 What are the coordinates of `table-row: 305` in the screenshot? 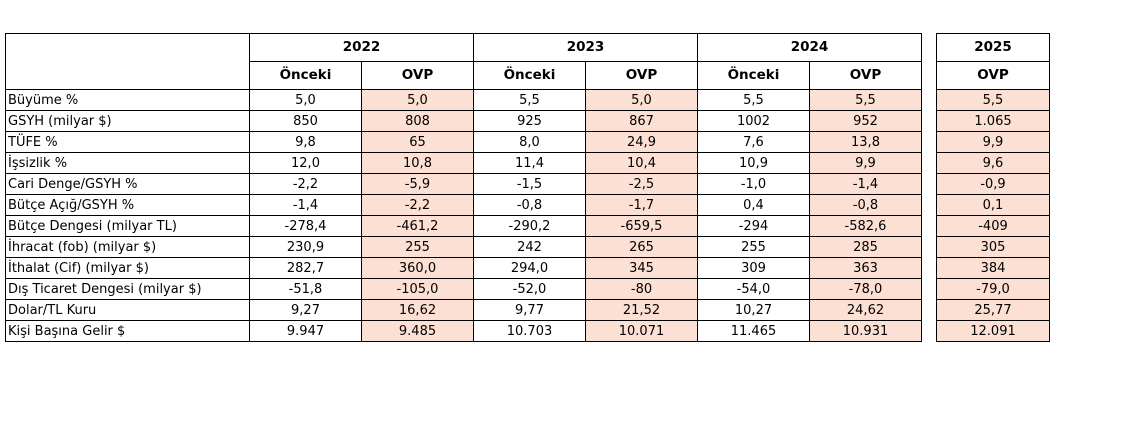 It's located at (993, 247).